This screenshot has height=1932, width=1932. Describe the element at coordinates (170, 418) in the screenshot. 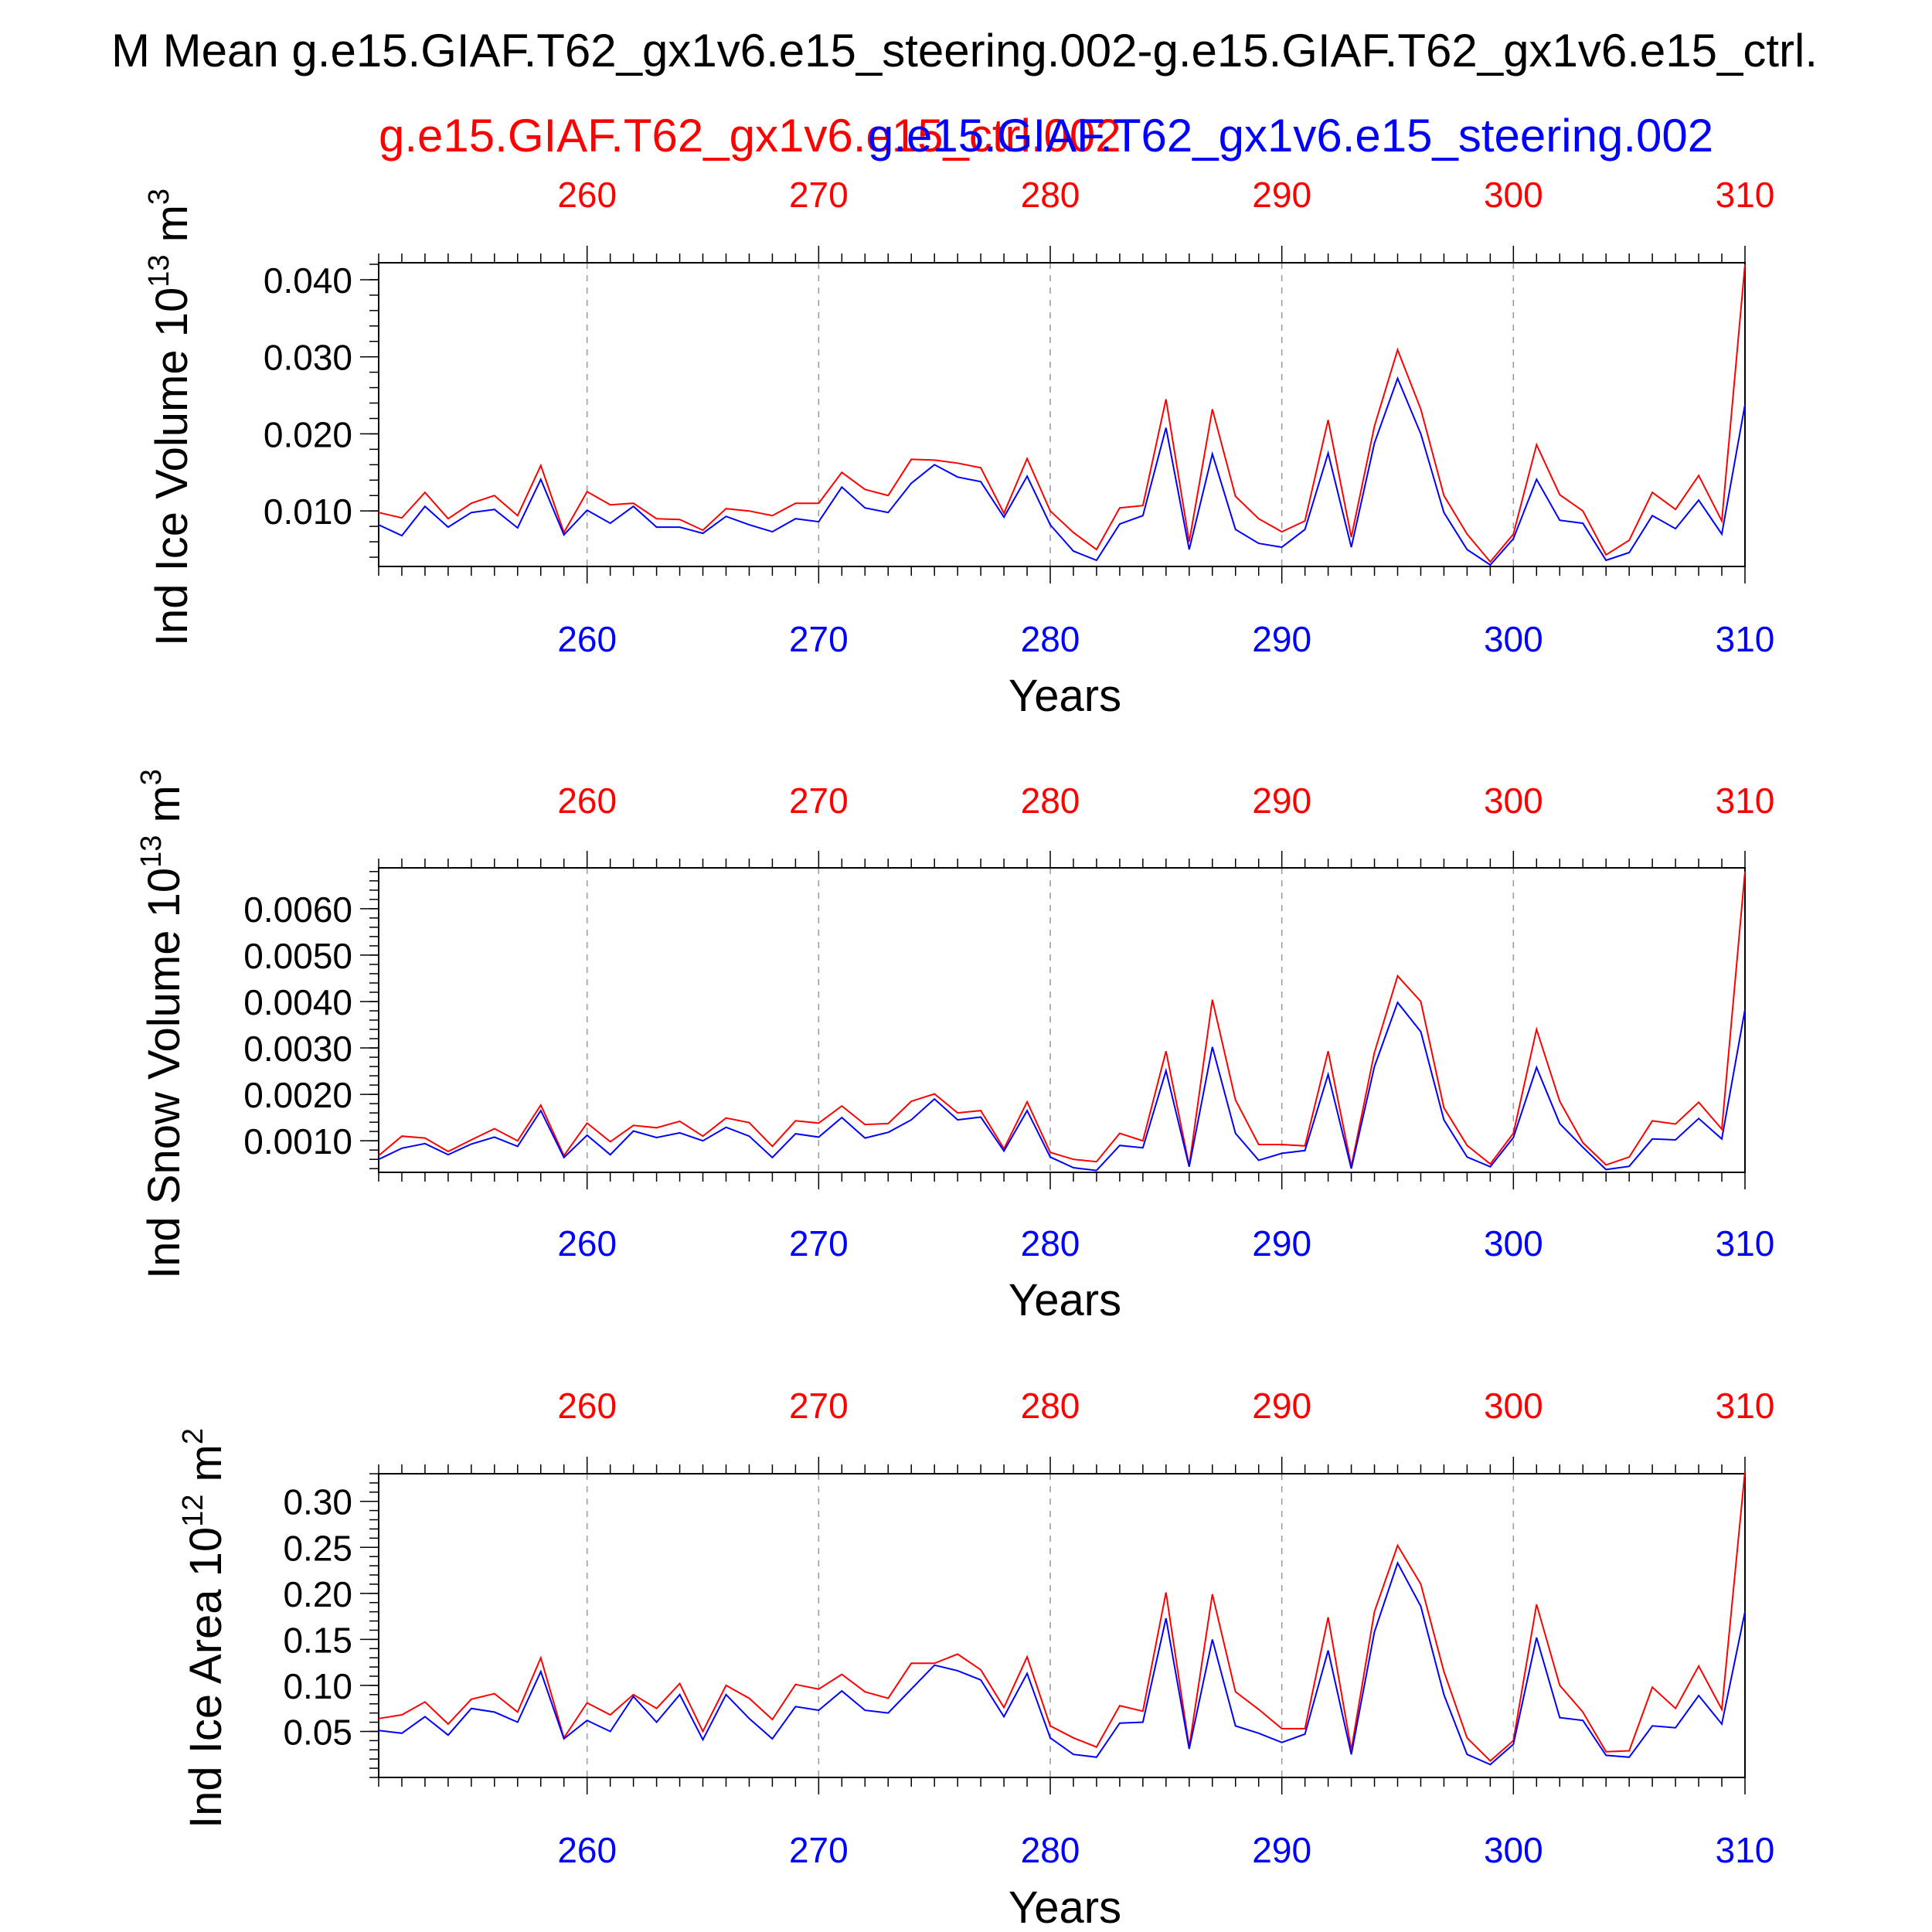

I see `y-axis-label: Ind Ice Volume 1013 m3` at that location.